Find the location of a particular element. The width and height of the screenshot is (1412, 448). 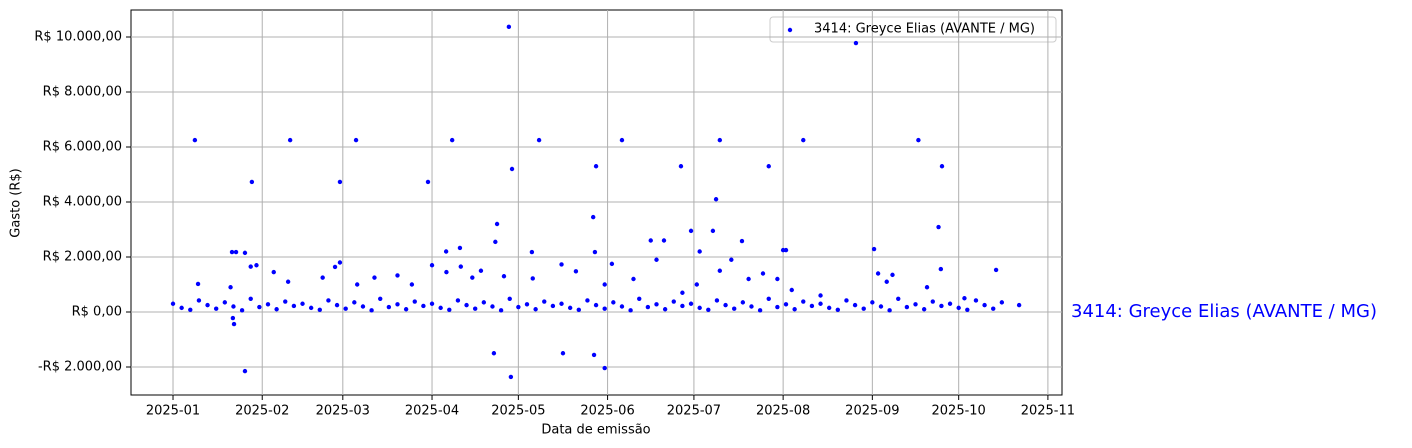

y-tick-label: R$ 4.000,00 is located at coordinates (82, 202).